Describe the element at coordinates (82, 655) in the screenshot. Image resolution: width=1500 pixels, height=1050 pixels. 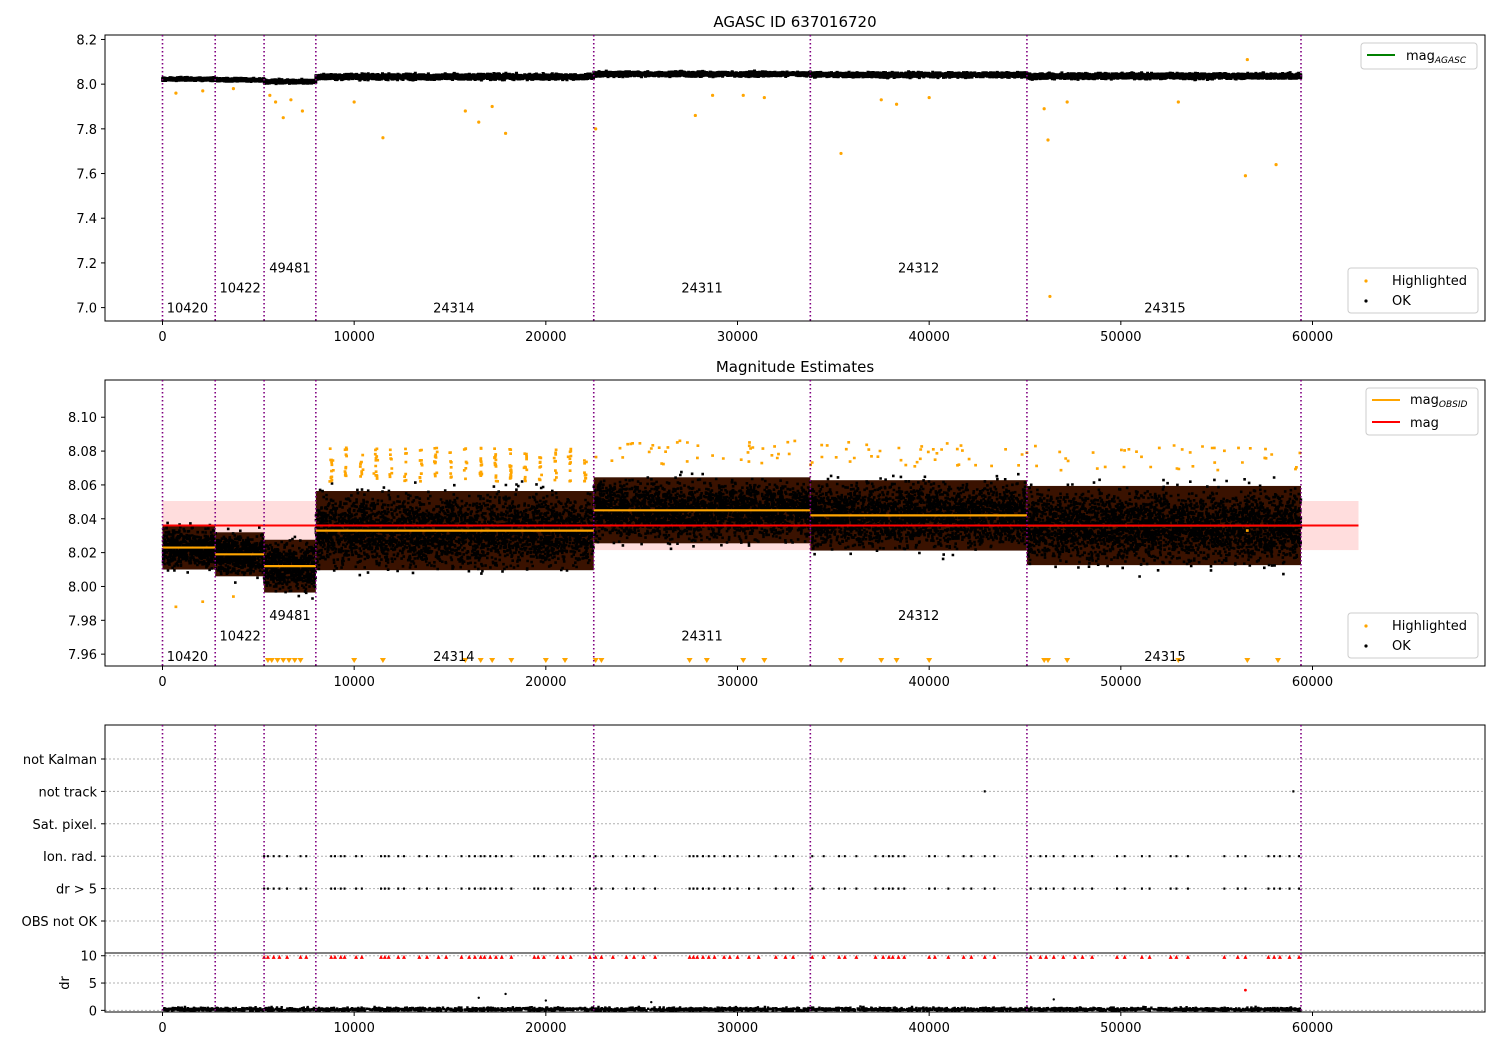
I see `y-tick-label: 7.96` at that location.